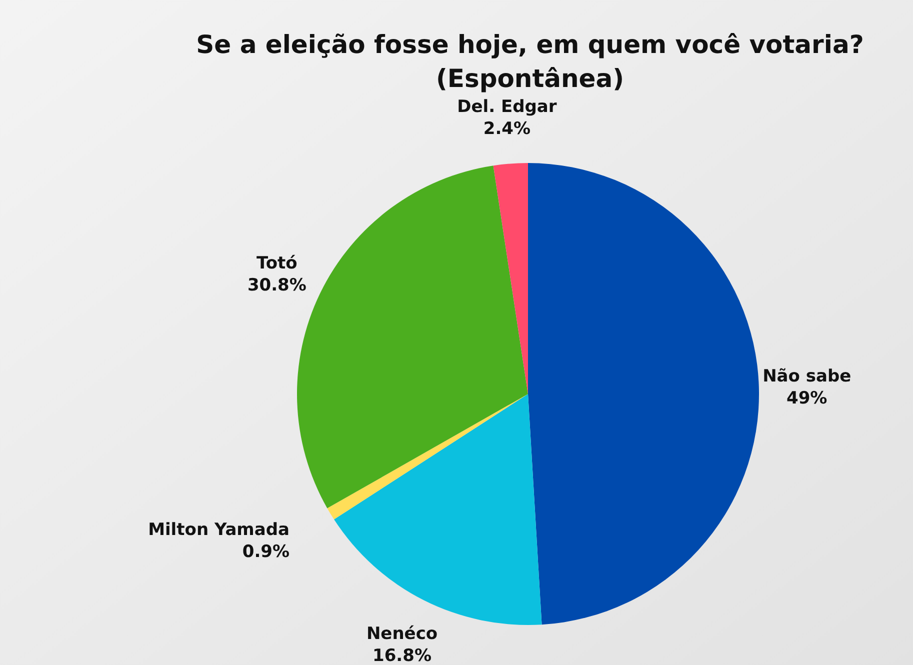 The width and height of the screenshot is (913, 665). What do you see at coordinates (530, 44) in the screenshot?
I see `chart-title: Se a eleição fosse hoje, em quem você votaria?` at bounding box center [530, 44].